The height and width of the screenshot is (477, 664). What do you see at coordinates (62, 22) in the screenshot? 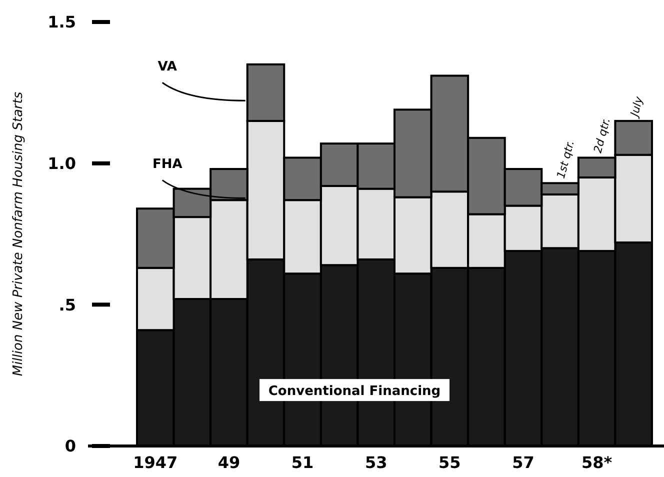
I see `y-tick-label: 1.5` at bounding box center [62, 22].